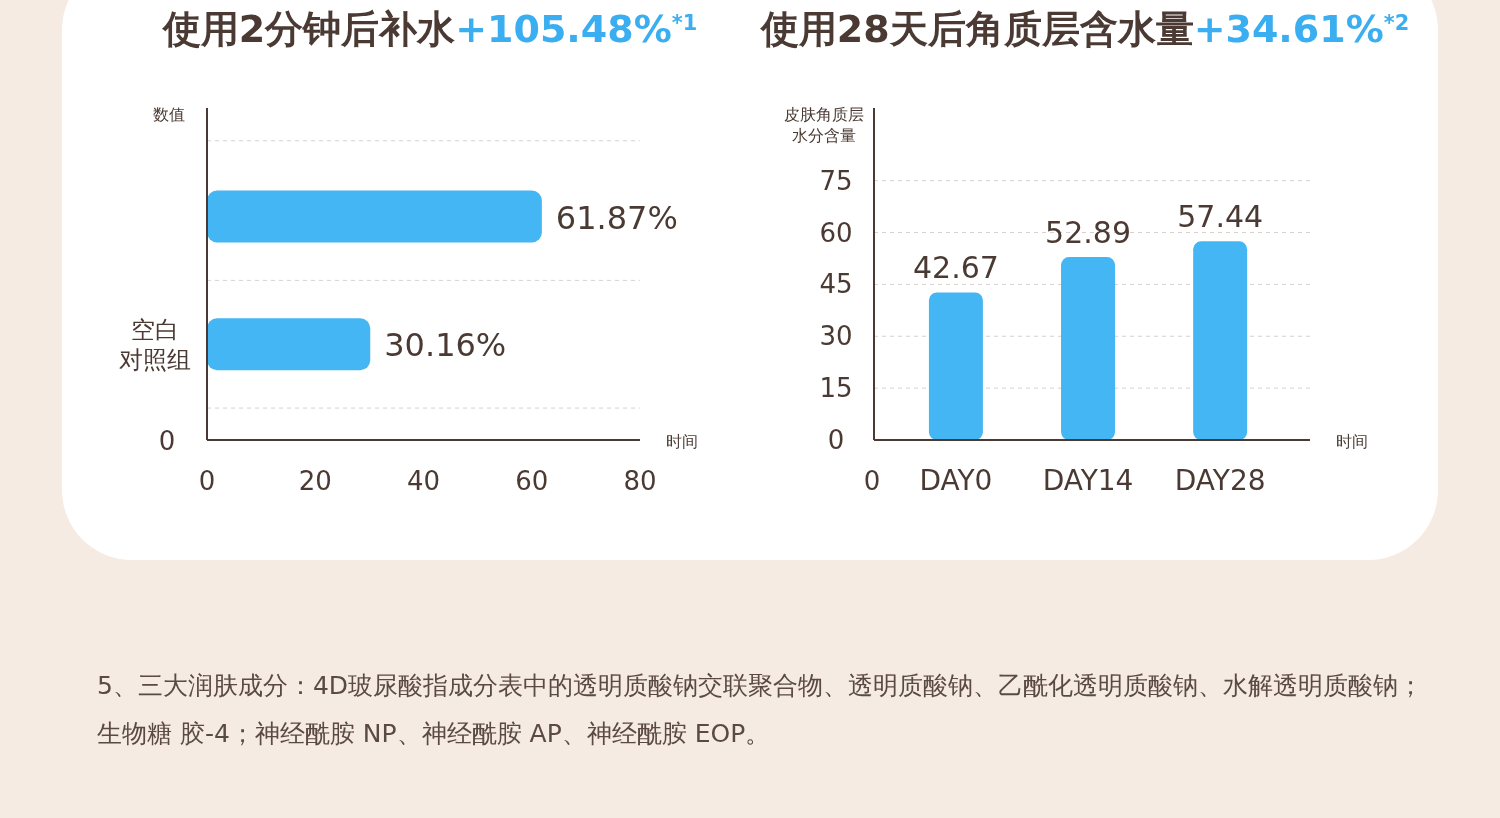 The image size is (1500, 818). Describe the element at coordinates (955, 268) in the screenshot. I see `data-label: 42.67` at that location.